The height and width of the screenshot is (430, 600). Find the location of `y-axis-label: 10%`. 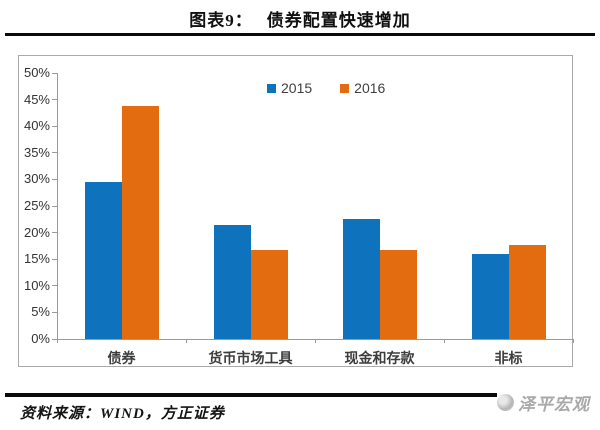

y-axis-label: 10% is located at coordinates (36, 285).